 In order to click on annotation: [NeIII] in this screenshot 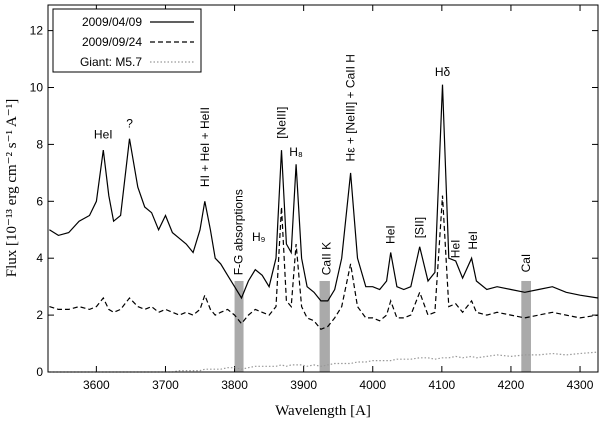, I will do `click(282, 123)`.